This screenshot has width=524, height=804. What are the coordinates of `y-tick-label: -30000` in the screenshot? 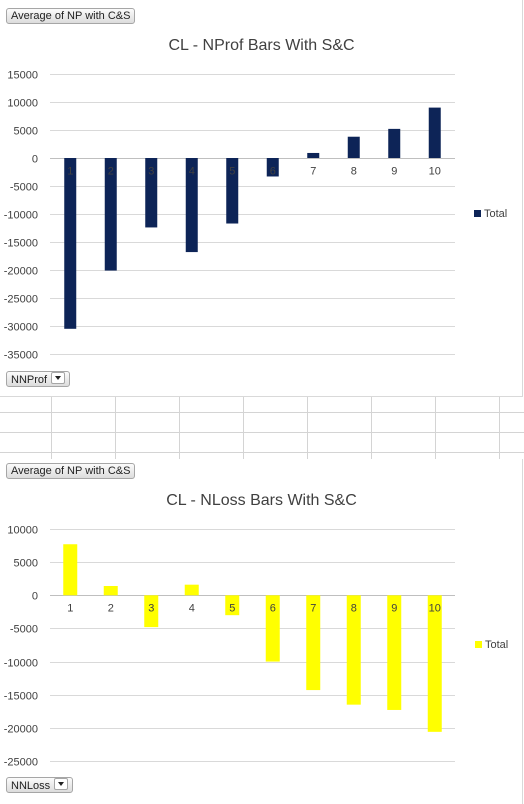 It's located at (21, 328).